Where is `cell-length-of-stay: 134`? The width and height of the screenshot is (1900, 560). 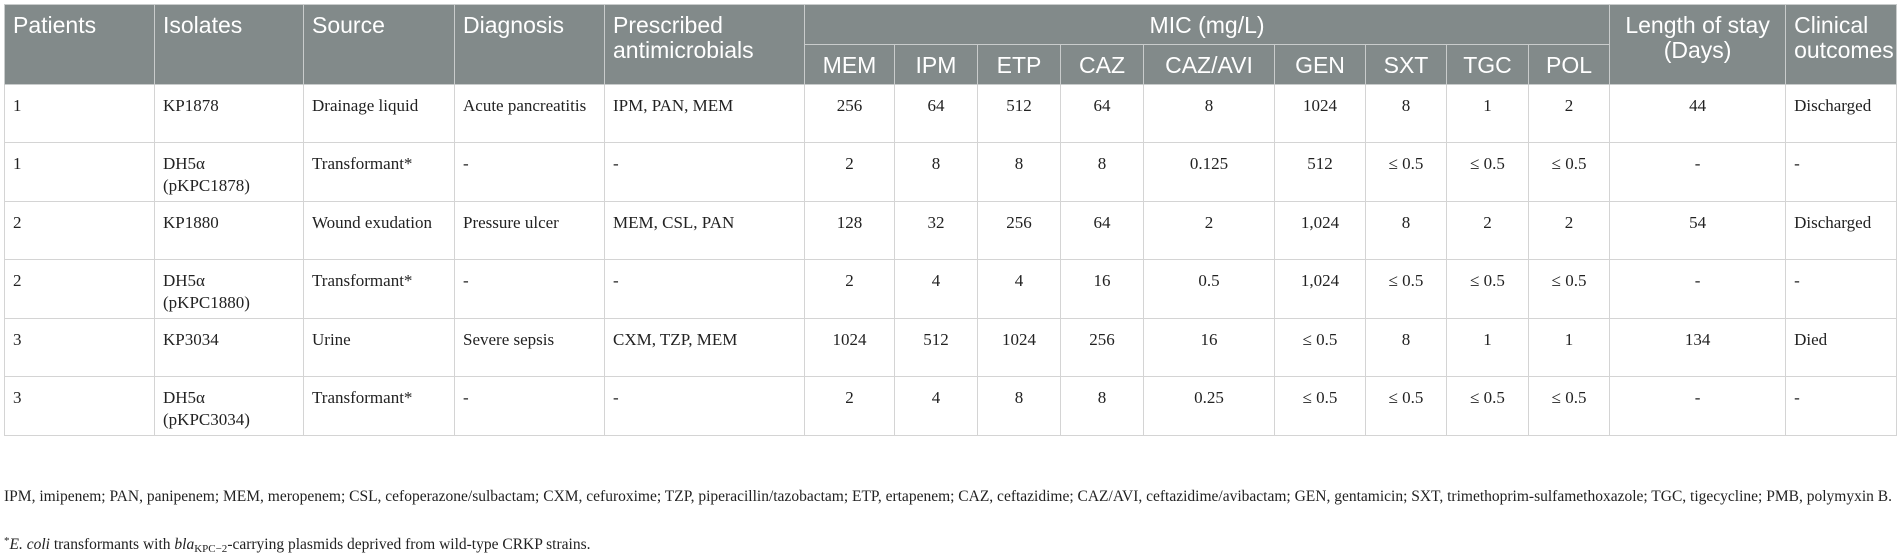
cell-length-of-stay: 134 is located at coordinates (1698, 348).